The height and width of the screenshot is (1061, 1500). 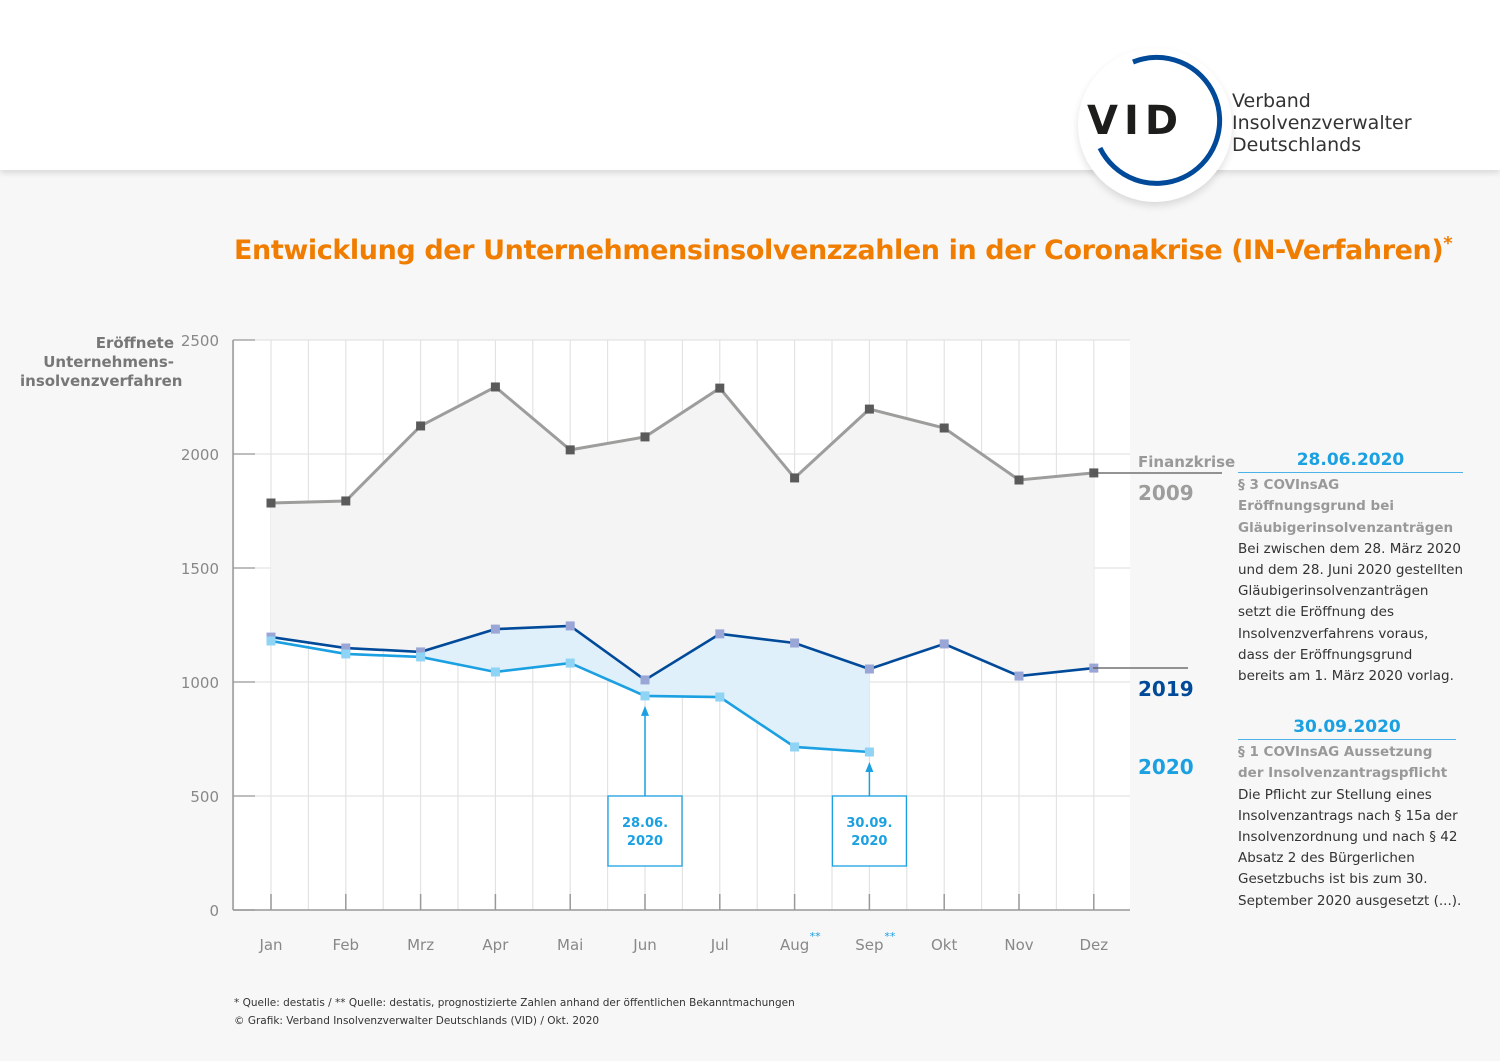 I want to click on logo-ring-icon, so click(x=1160, y=120).